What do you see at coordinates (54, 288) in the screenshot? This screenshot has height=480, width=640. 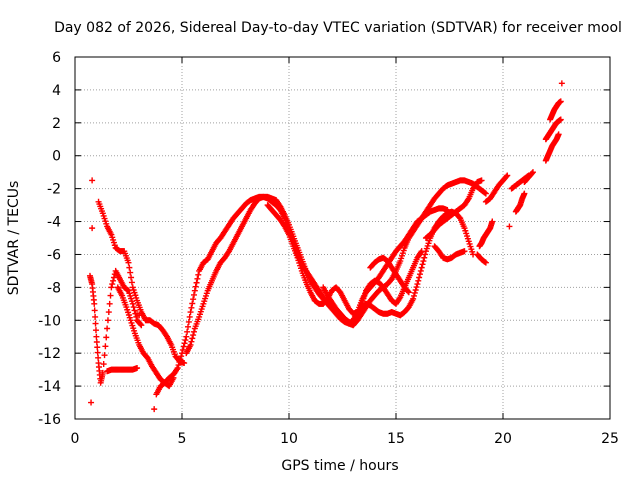 I see `y-tick-label: -8` at bounding box center [54, 288].